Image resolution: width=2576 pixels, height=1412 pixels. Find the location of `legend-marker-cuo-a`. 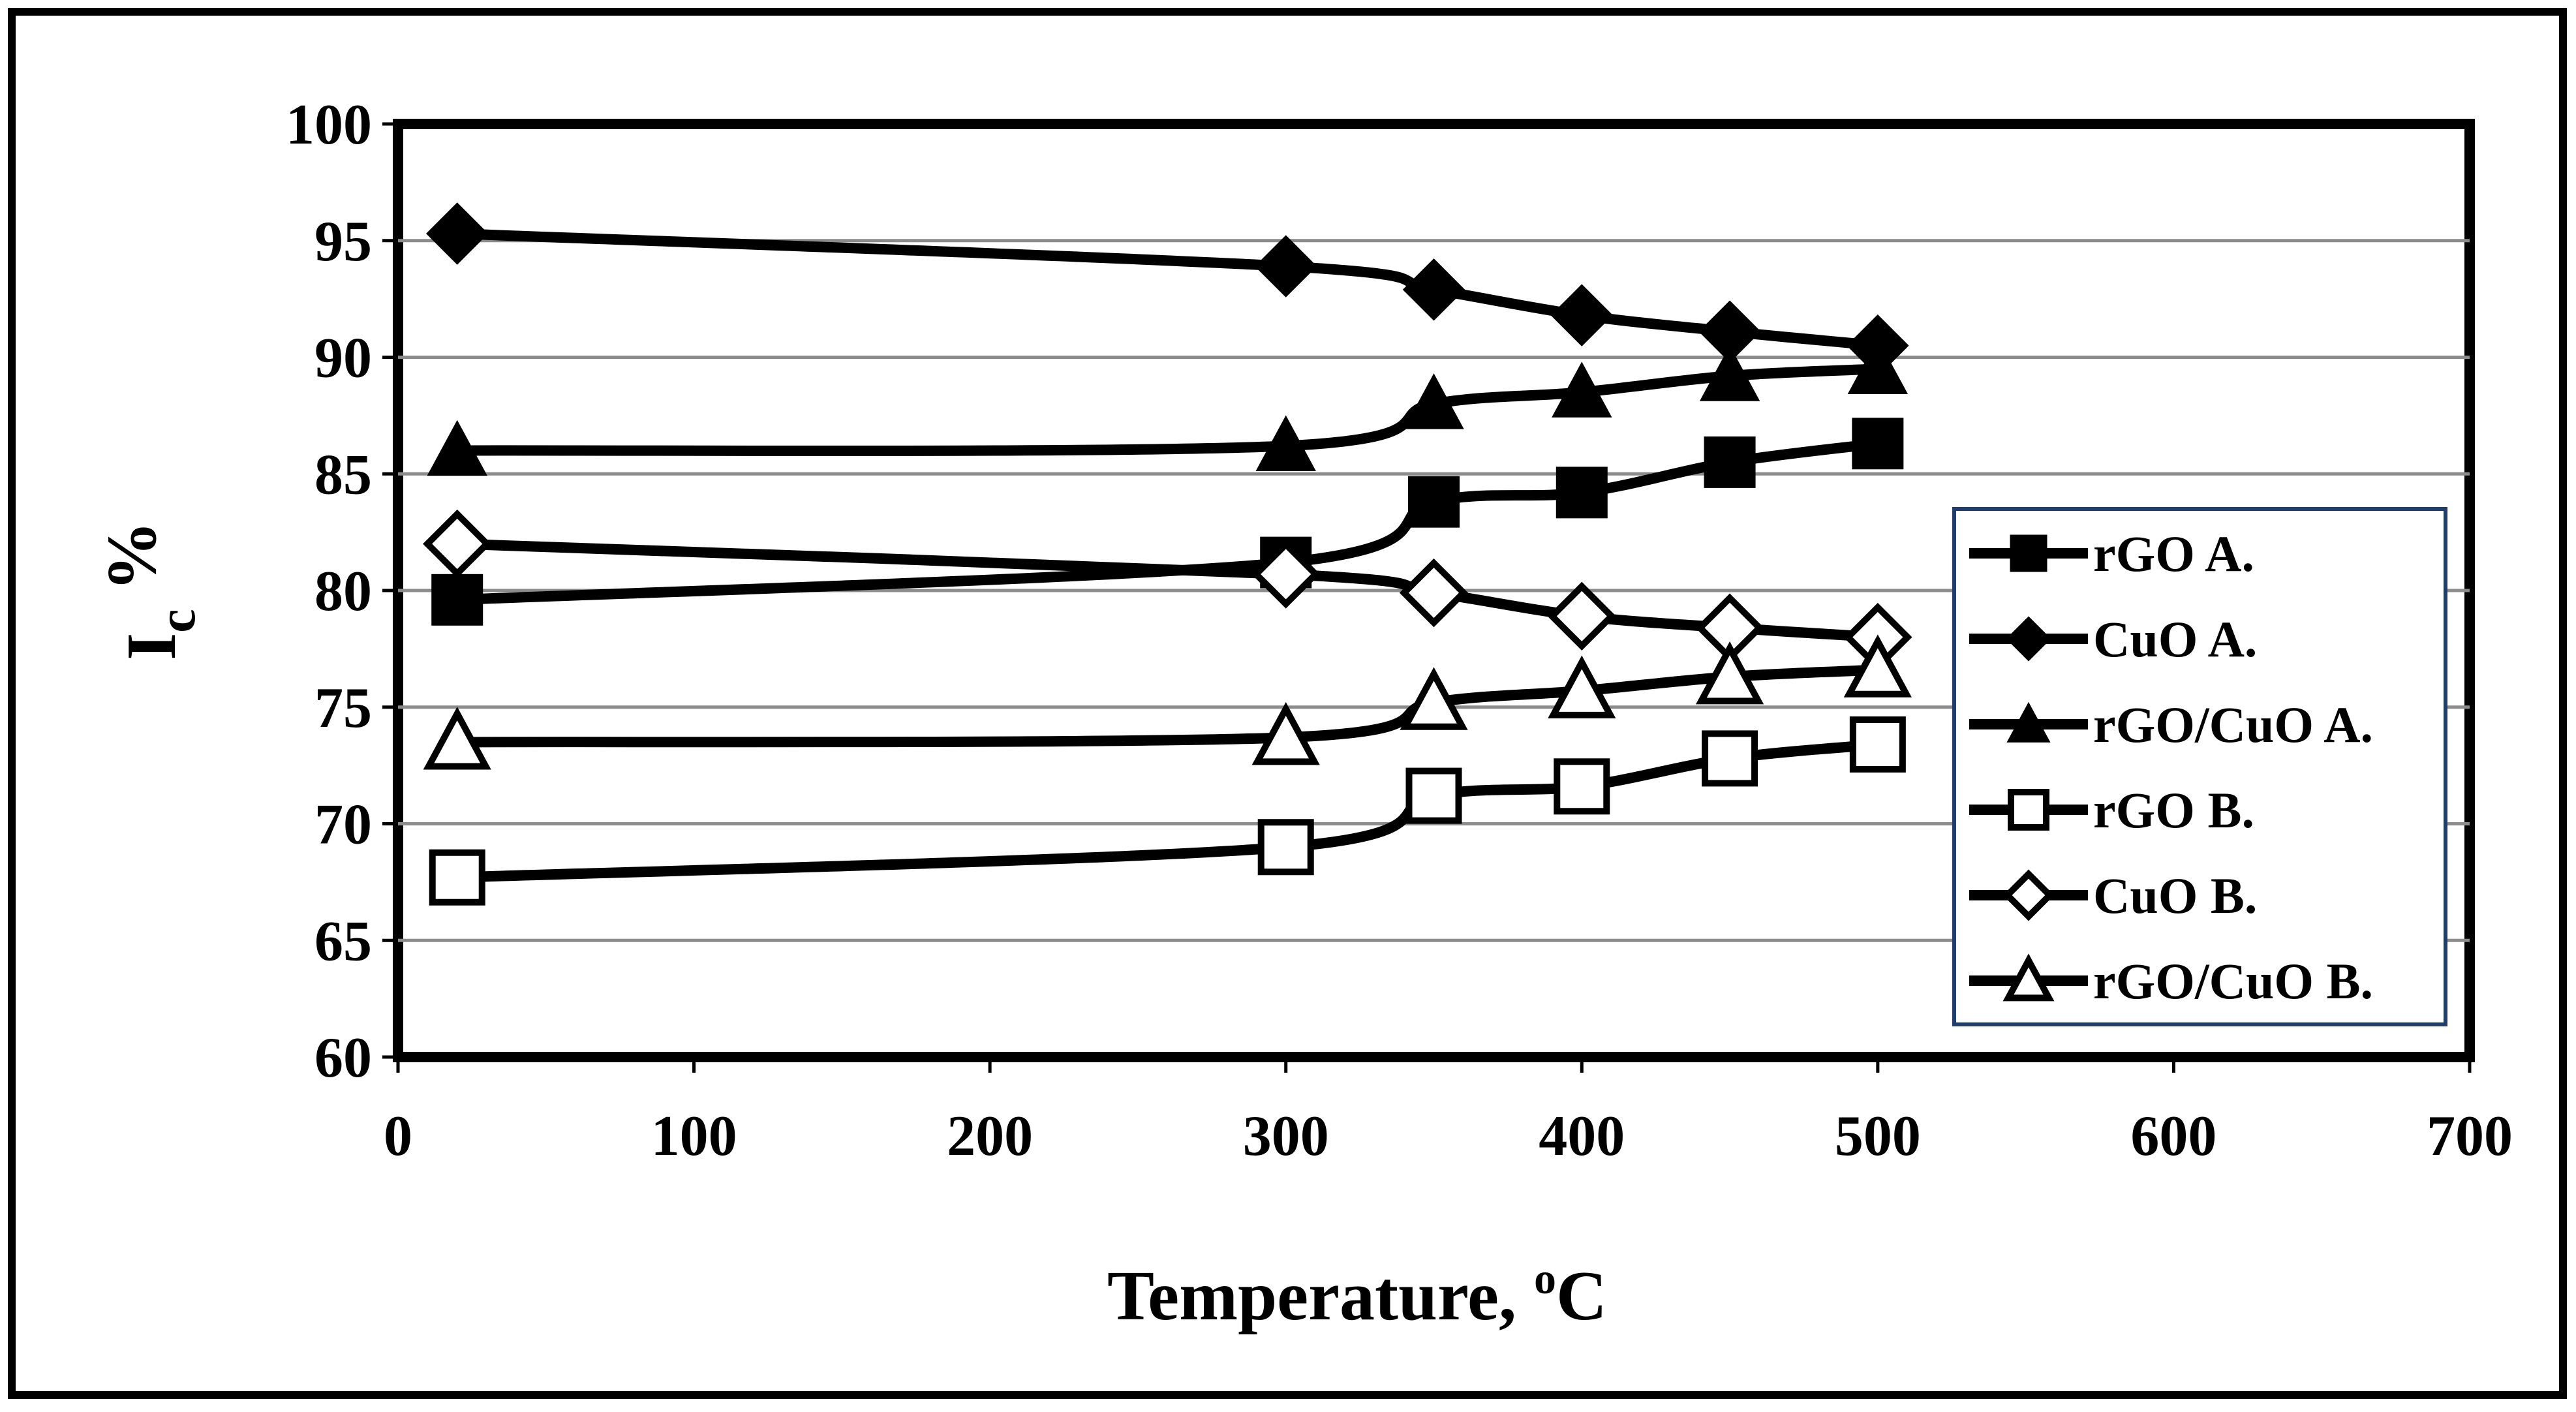

legend-marker-cuo-a is located at coordinates (2028, 639).